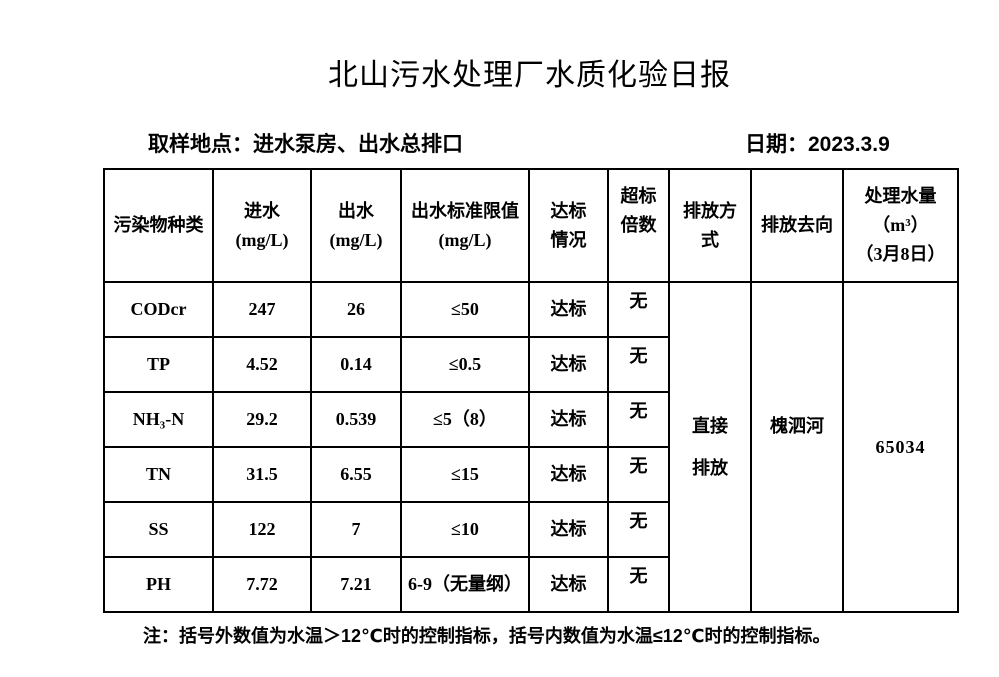 The width and height of the screenshot is (999, 677). I want to click on influent-cell: 7.72, so click(262, 584).